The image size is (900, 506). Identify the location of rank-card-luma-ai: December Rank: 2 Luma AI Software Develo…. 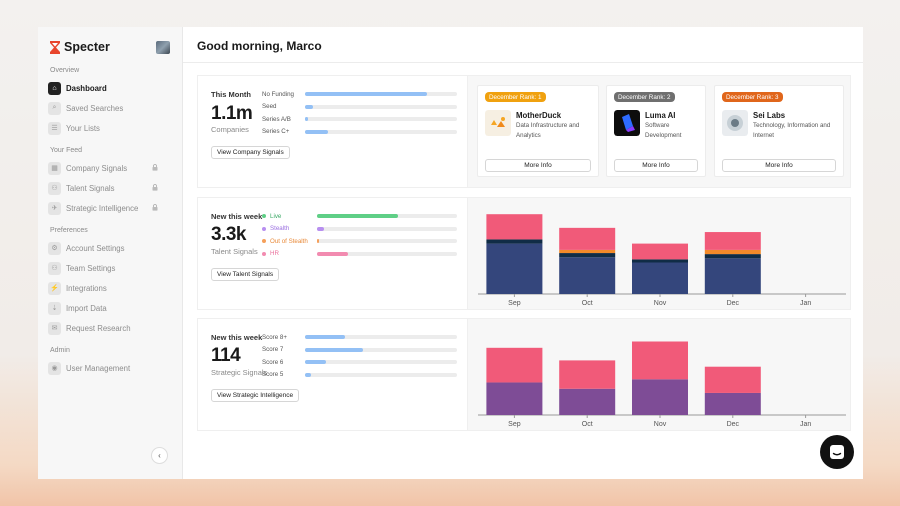
(656, 131).